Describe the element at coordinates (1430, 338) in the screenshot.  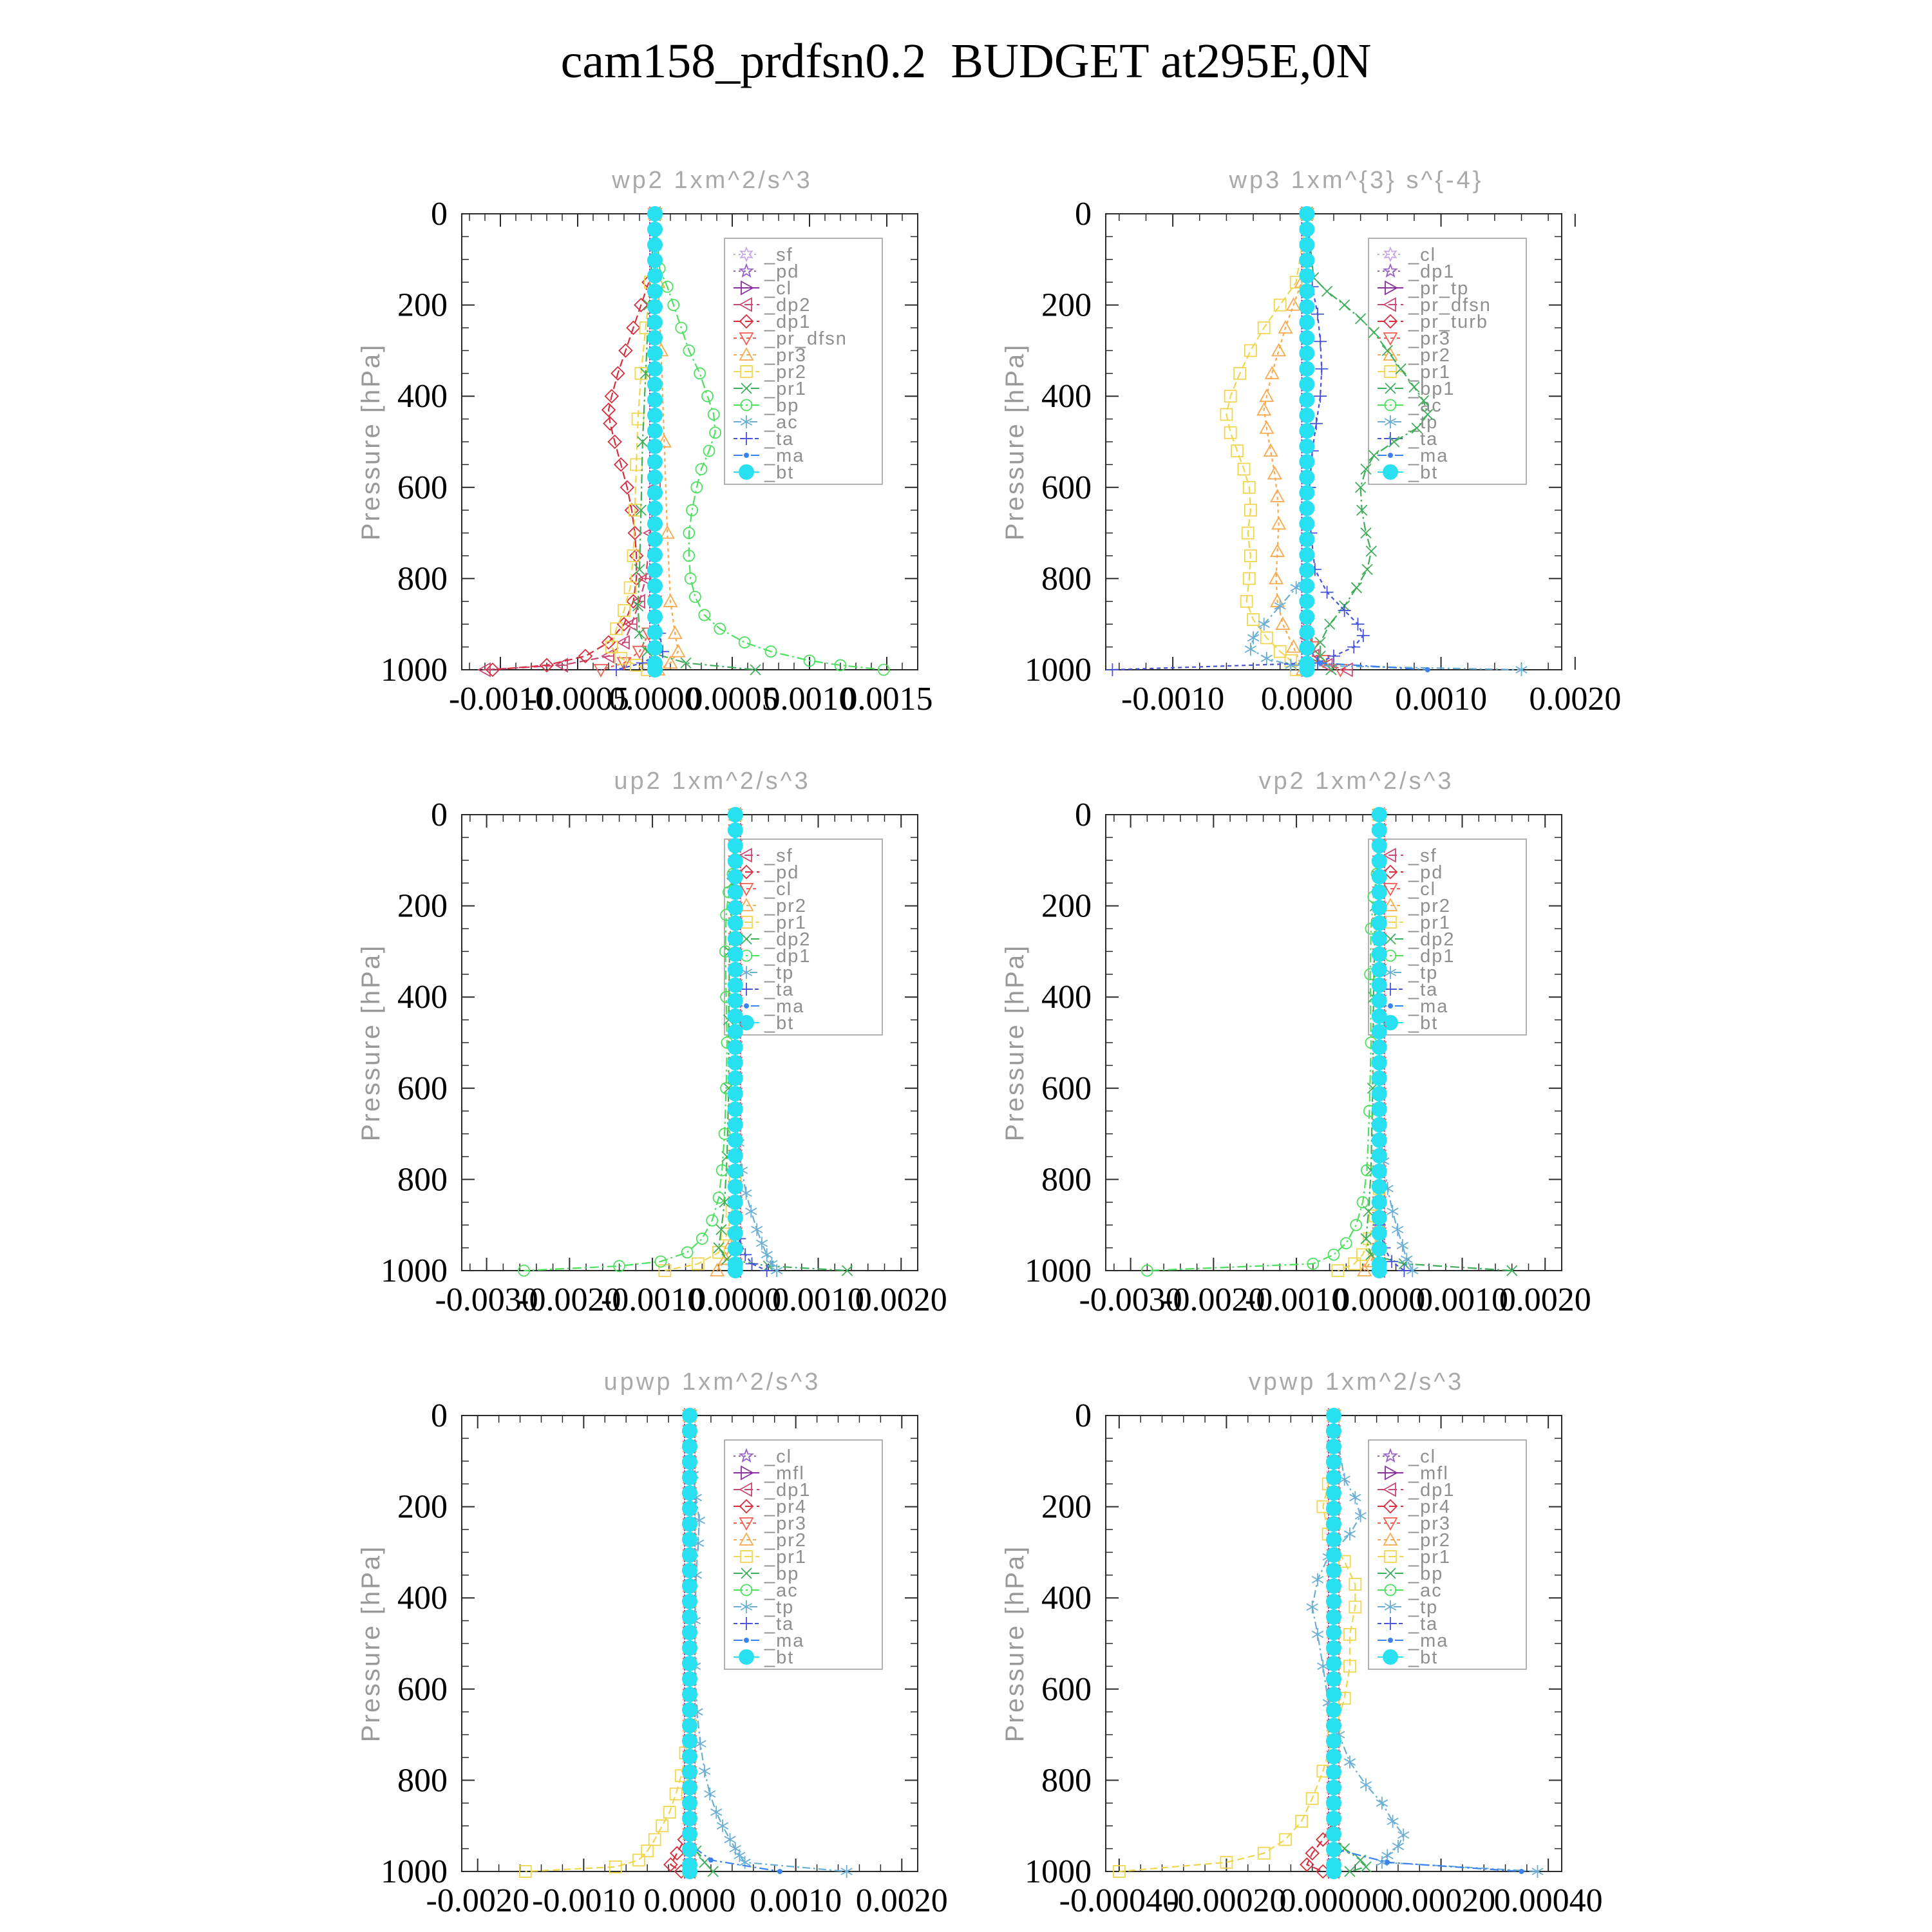
I see `legend-label: _pr3` at that location.